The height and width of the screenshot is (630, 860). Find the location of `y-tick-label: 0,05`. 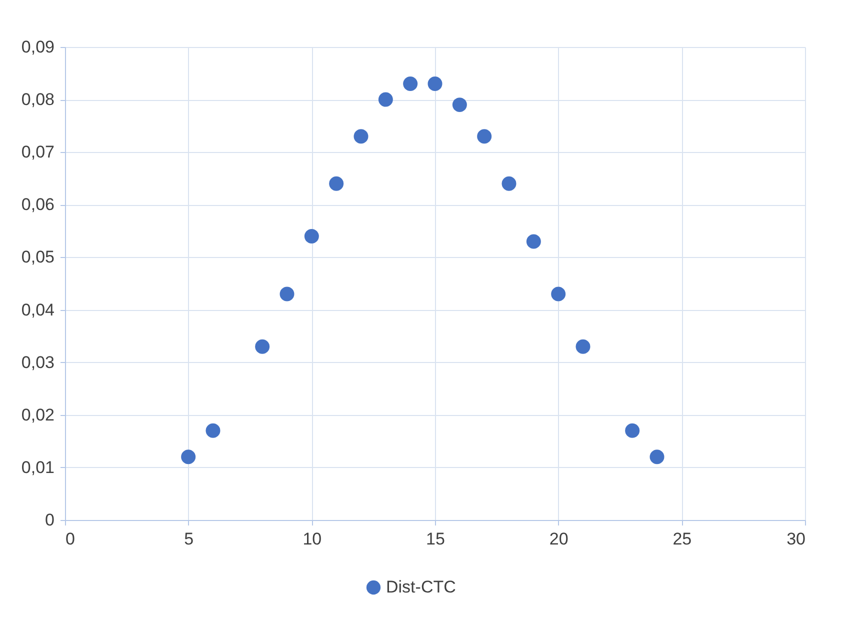

y-tick-label: 0,05 is located at coordinates (37, 257).